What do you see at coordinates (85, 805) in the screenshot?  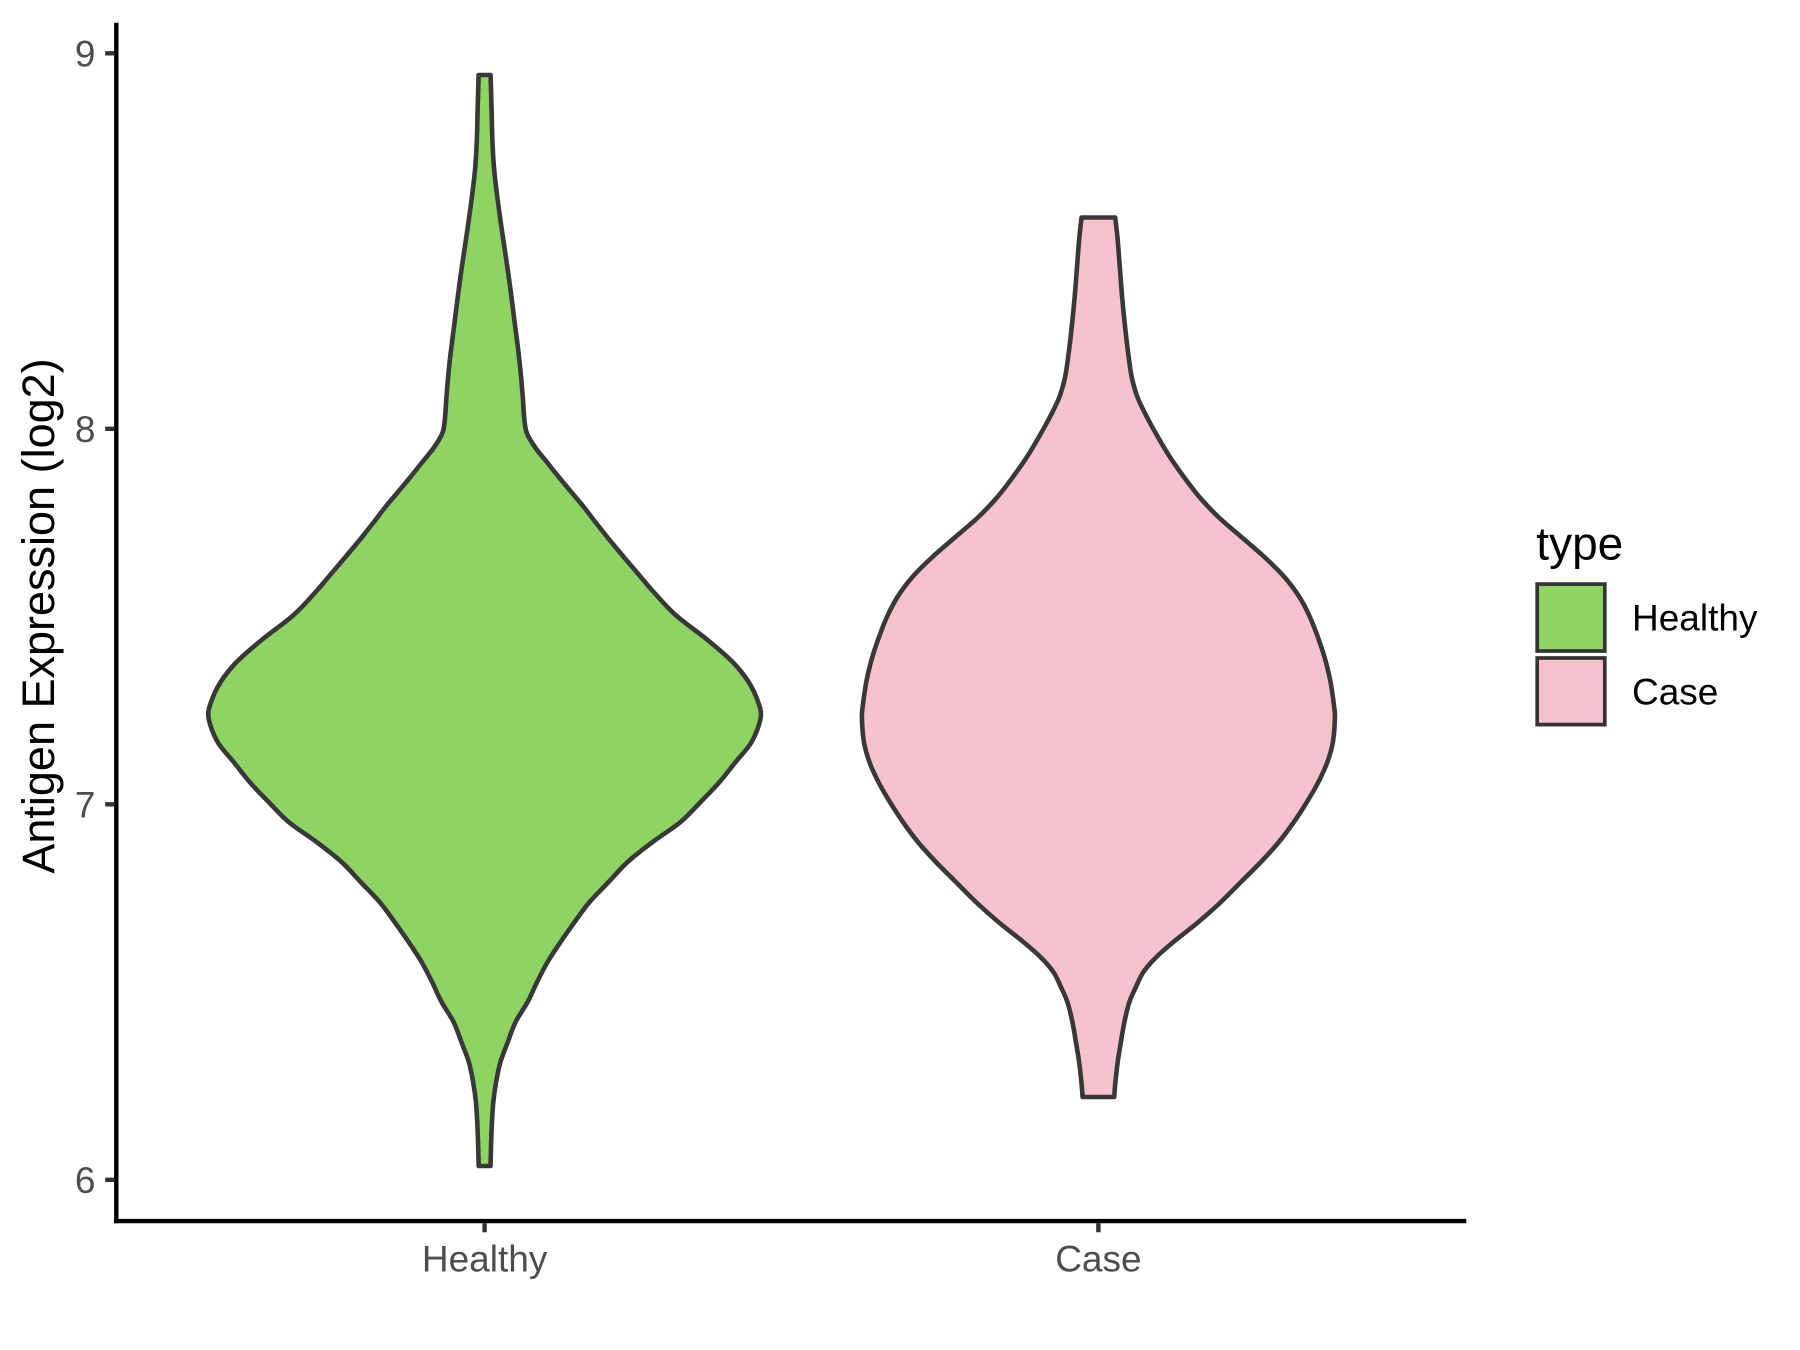 I see `svg-text: 7` at bounding box center [85, 805].